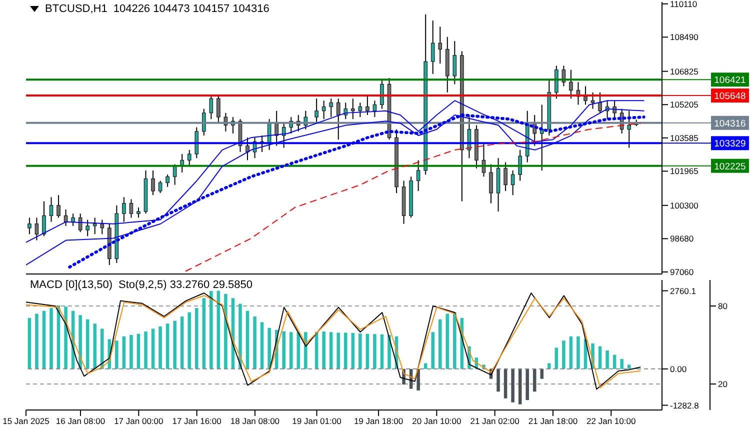 Image resolution: width=750 pixels, height=430 pixels. What do you see at coordinates (71, 285) in the screenshot?
I see `chart-title: MACD [0](13,50)` at bounding box center [71, 285].